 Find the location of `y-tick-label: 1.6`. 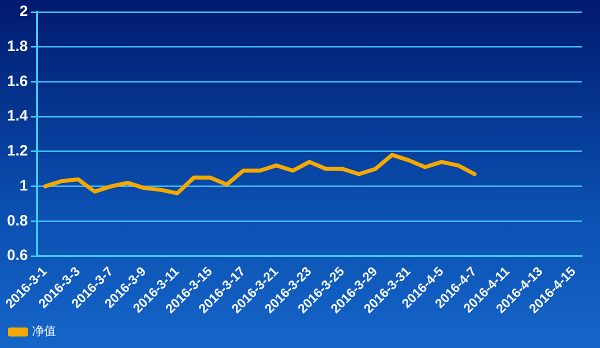

y-tick-label: 1.6 is located at coordinates (17, 81).